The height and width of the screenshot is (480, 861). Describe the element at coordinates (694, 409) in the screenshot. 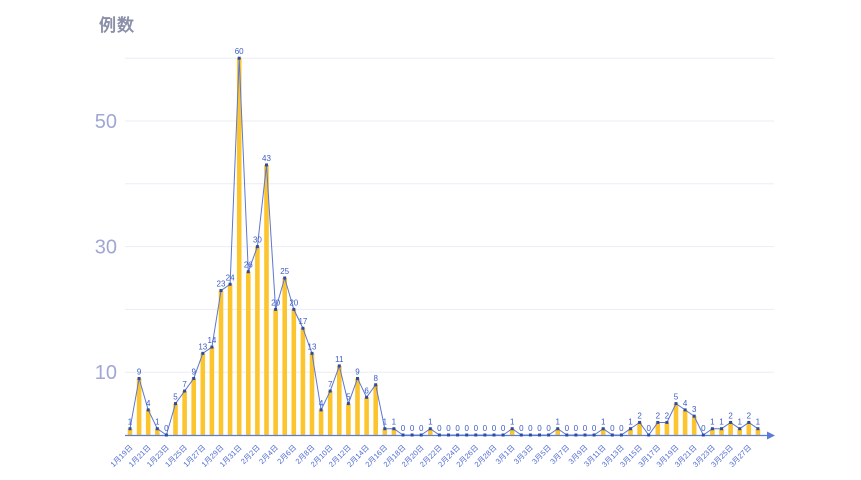

I see `value-label: 3` at that location.